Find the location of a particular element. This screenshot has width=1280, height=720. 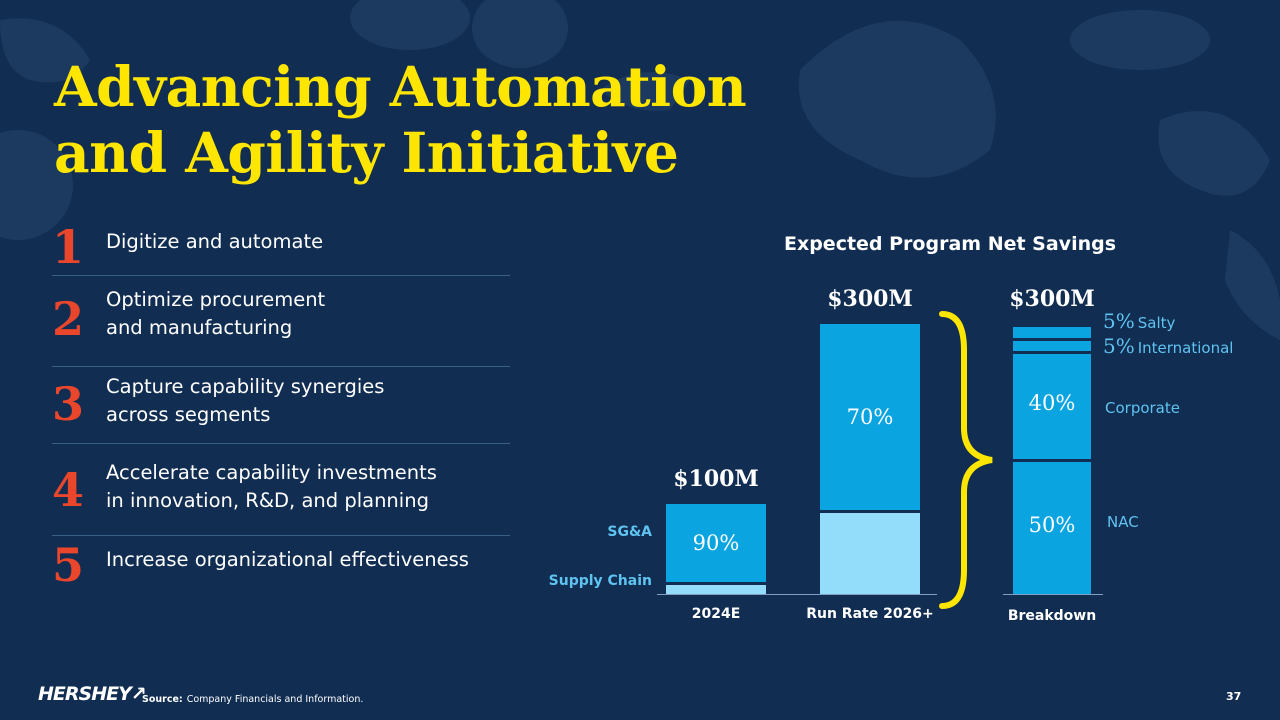

x-axis-baseline is located at coordinates (797, 594).